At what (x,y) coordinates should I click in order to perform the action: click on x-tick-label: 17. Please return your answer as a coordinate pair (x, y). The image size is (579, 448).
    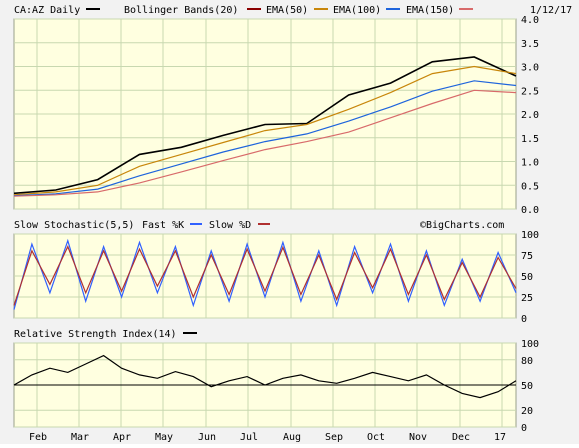
    Looking at the image, I should click on (500, 437).